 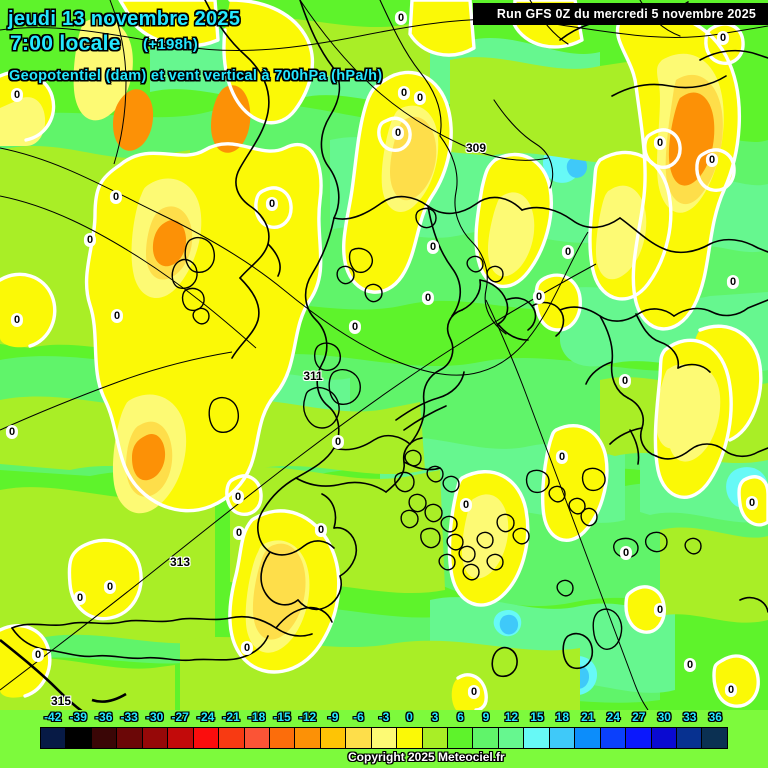 I want to click on color-scale-tick: 30, so click(x=664, y=717).